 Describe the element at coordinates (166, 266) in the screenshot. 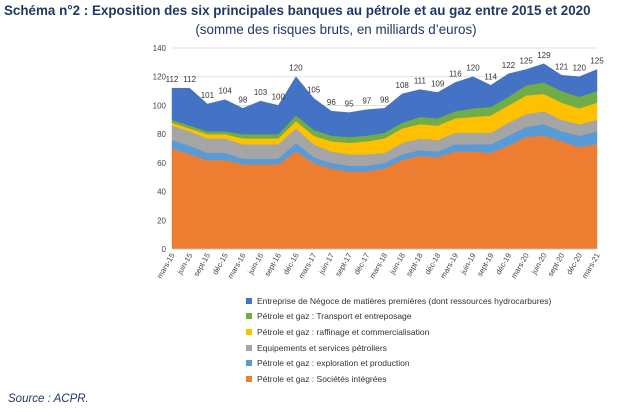

I see `x-tick-label: mars-15` at that location.